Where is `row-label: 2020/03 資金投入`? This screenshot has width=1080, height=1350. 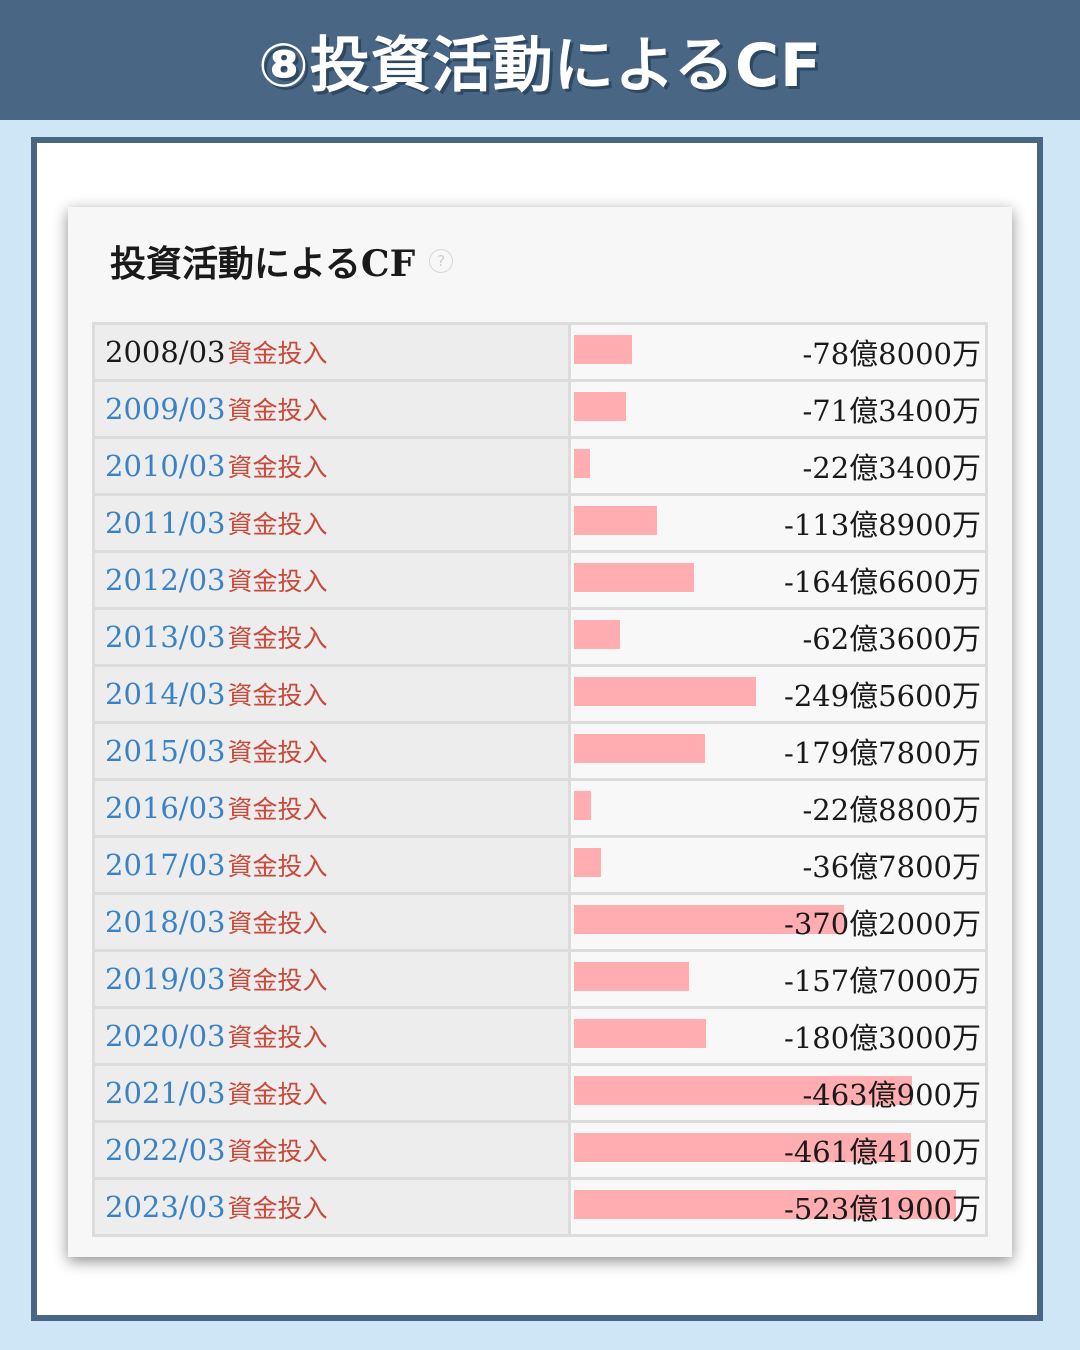
row-label: 2020/03 資金投入 is located at coordinates (333, 1036).